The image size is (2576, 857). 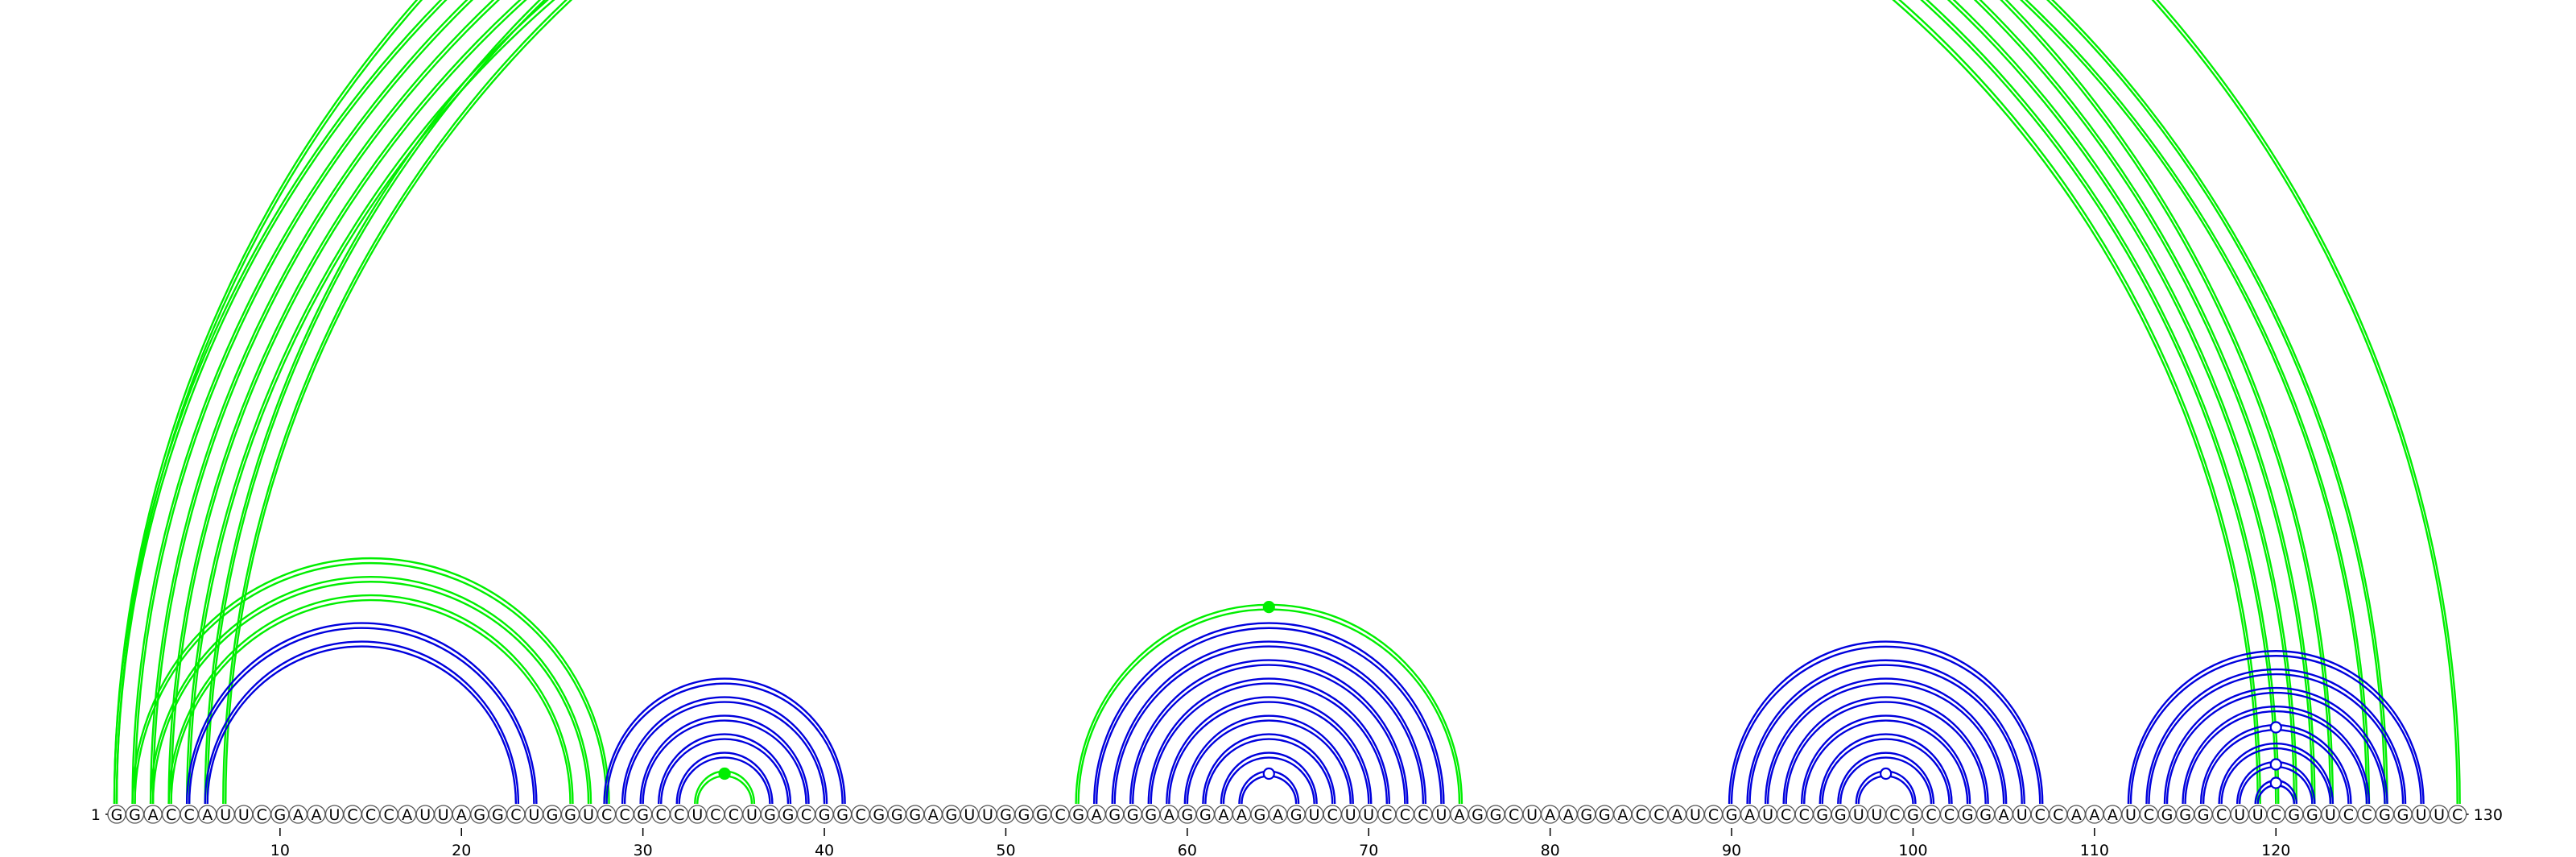 I want to click on nucleotide-123-letter: U, so click(x=2330, y=815).